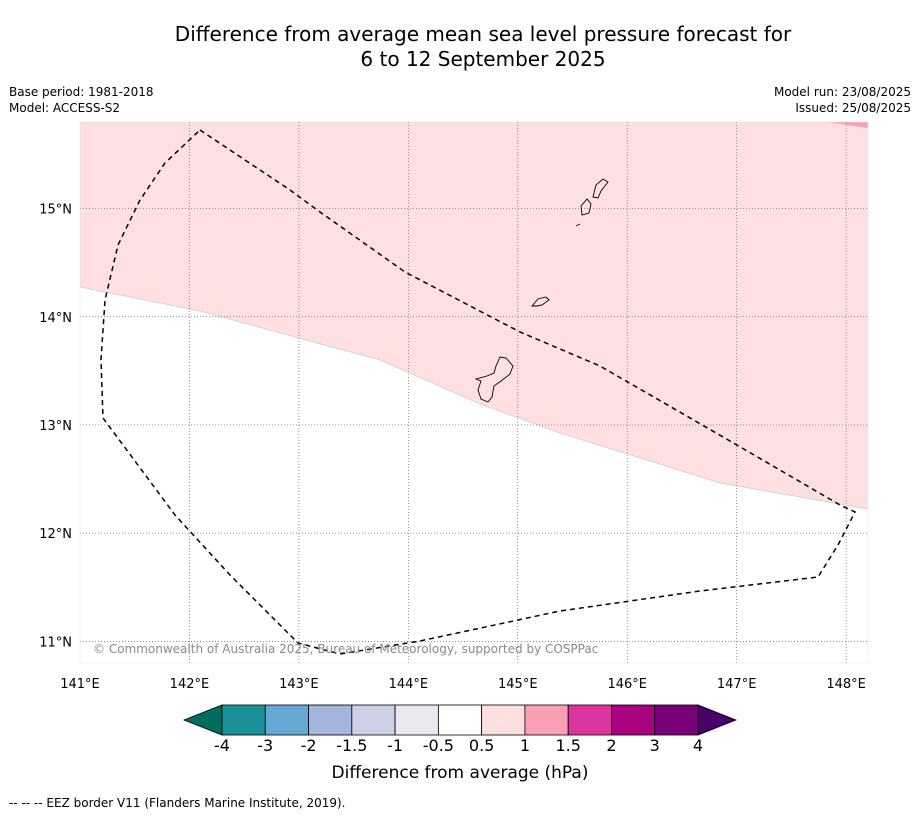 The width and height of the screenshot is (919, 816). What do you see at coordinates (438, 745) in the screenshot?
I see `colorbar-tick-label: -0.5` at bounding box center [438, 745].